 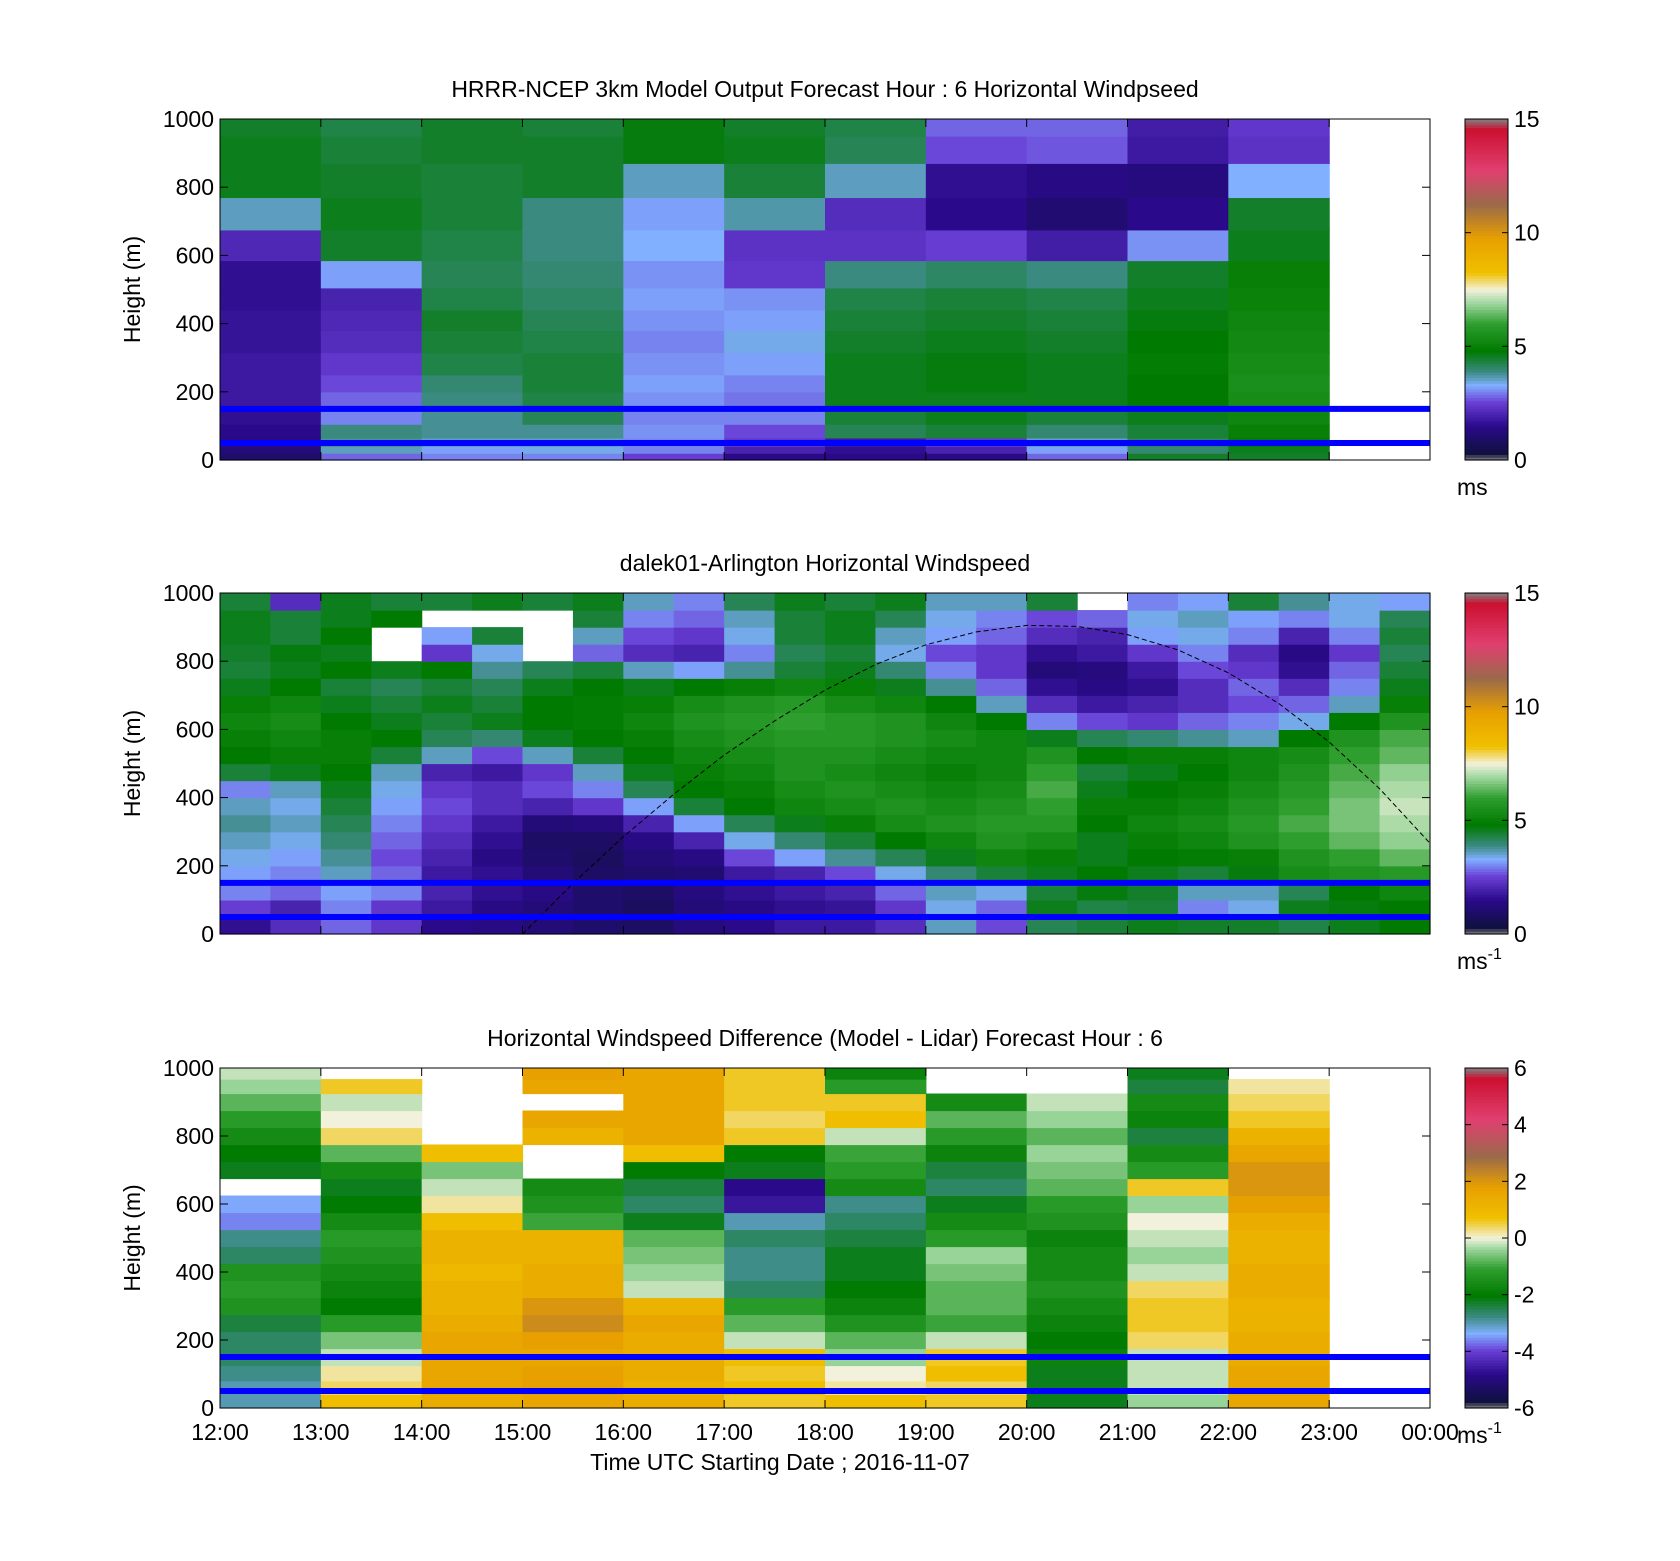 I want to click on y-tick-label: 400, so click(x=195, y=798).